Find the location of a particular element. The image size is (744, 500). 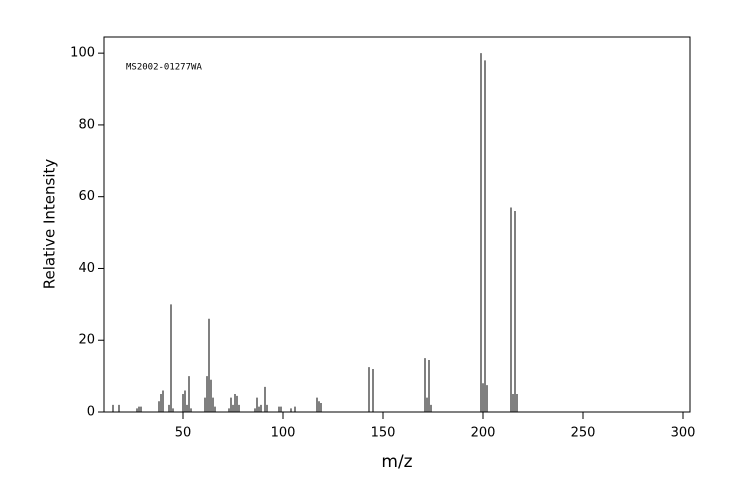

y-tick-label: 60 is located at coordinates (86, 196).